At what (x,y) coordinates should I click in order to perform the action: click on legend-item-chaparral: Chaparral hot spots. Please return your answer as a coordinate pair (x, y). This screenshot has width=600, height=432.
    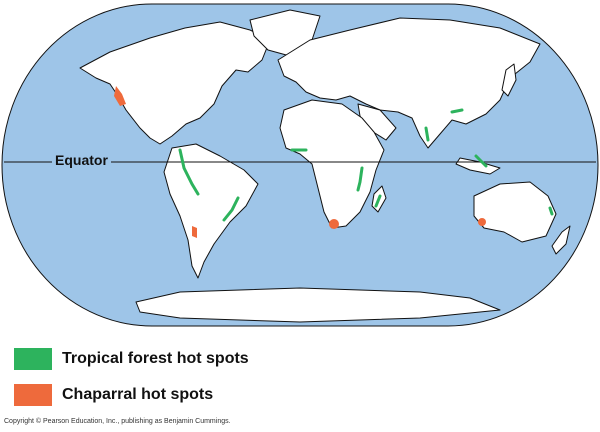
    Looking at the image, I should click on (131, 395).